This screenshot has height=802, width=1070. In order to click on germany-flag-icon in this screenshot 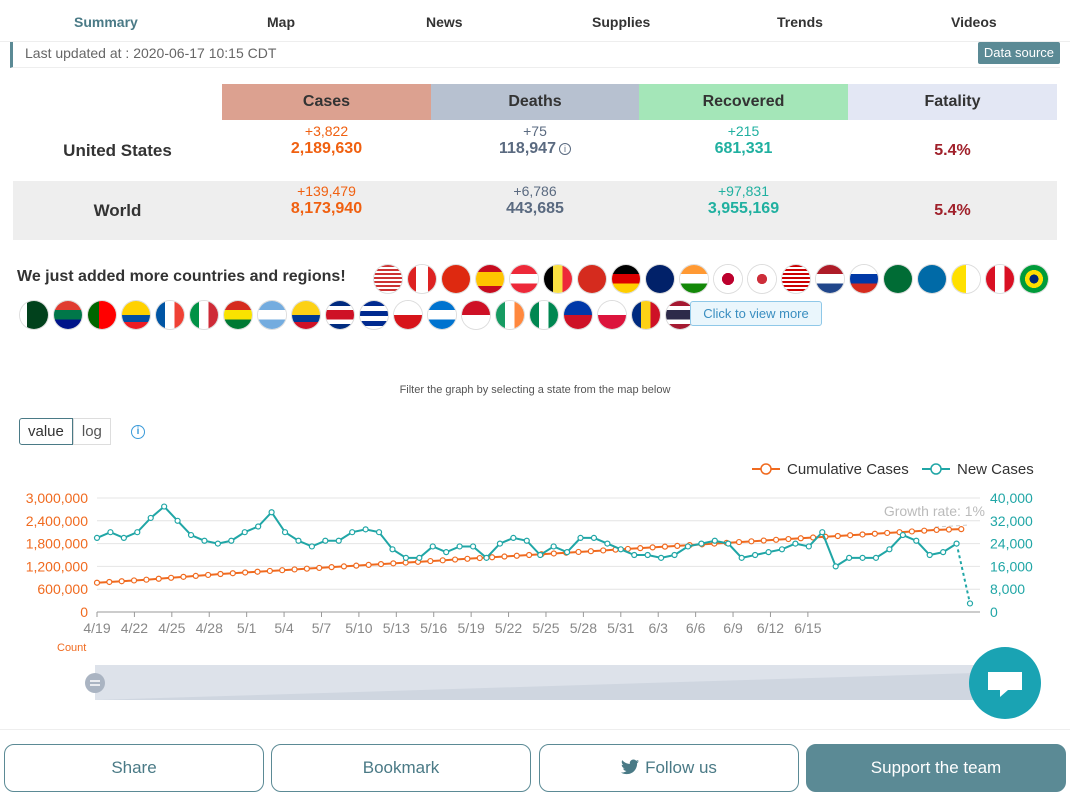, I will do `click(626, 279)`.